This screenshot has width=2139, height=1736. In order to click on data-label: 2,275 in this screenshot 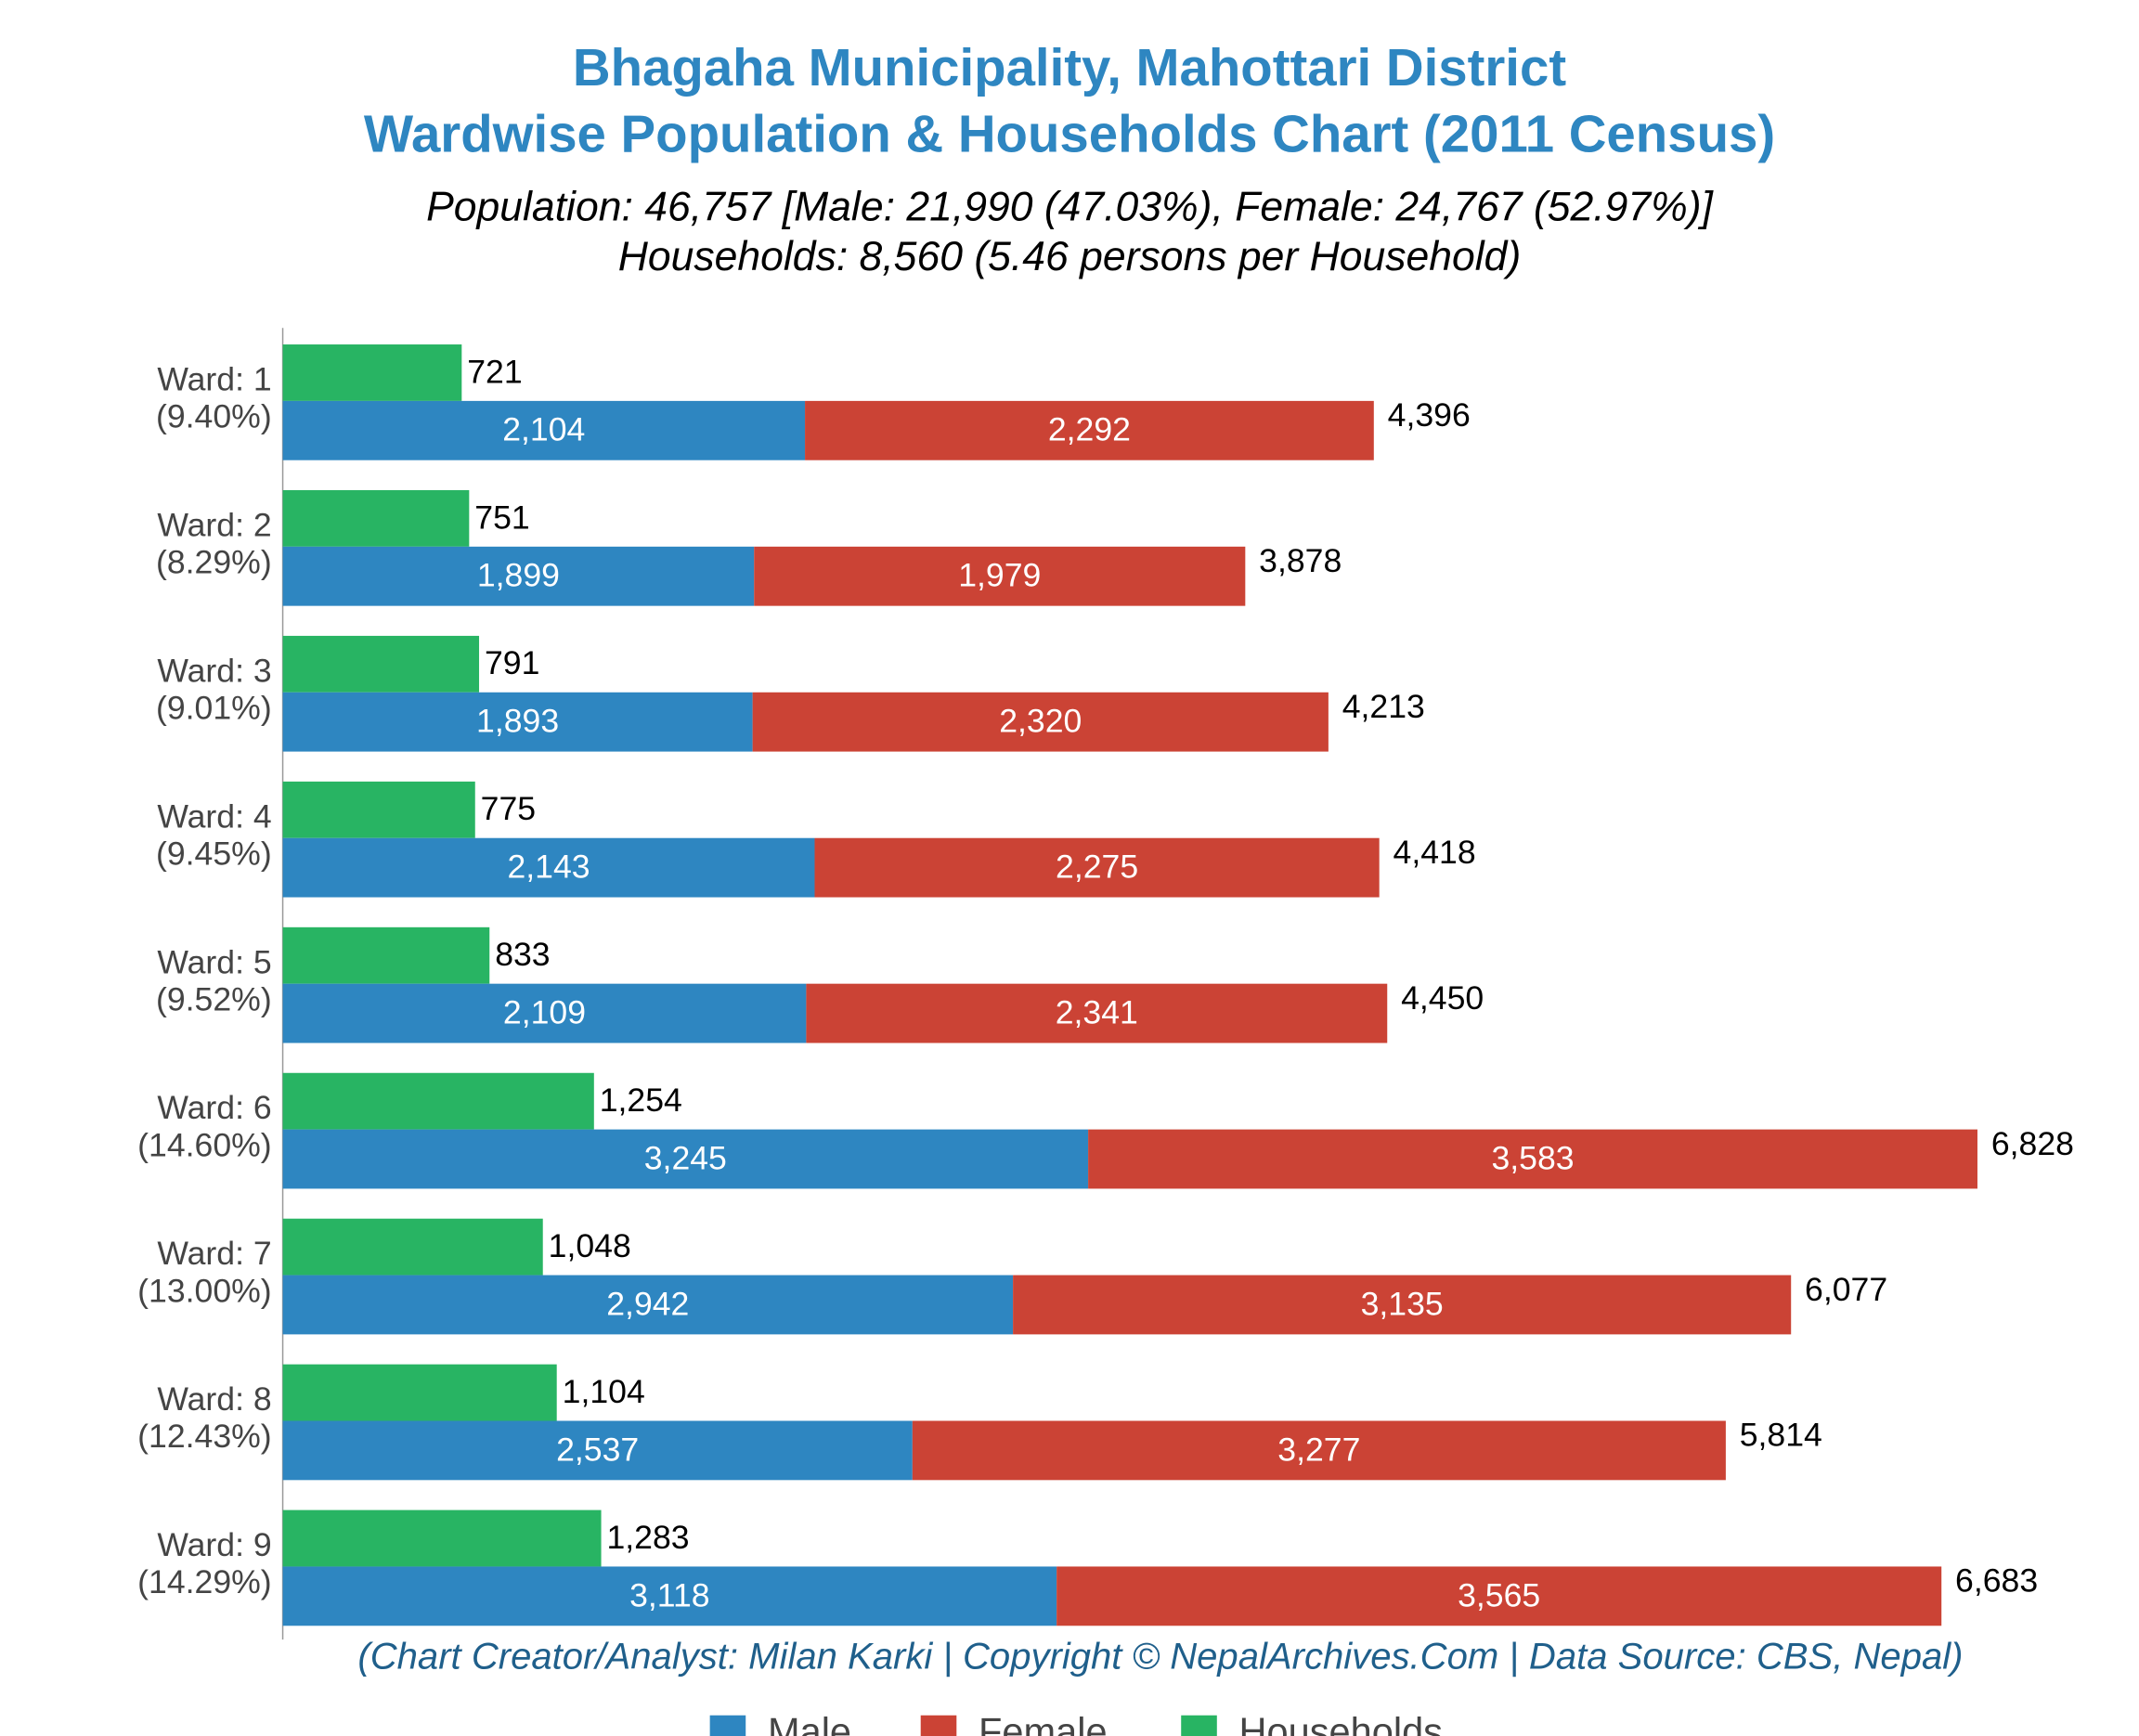, I will do `click(1097, 867)`.